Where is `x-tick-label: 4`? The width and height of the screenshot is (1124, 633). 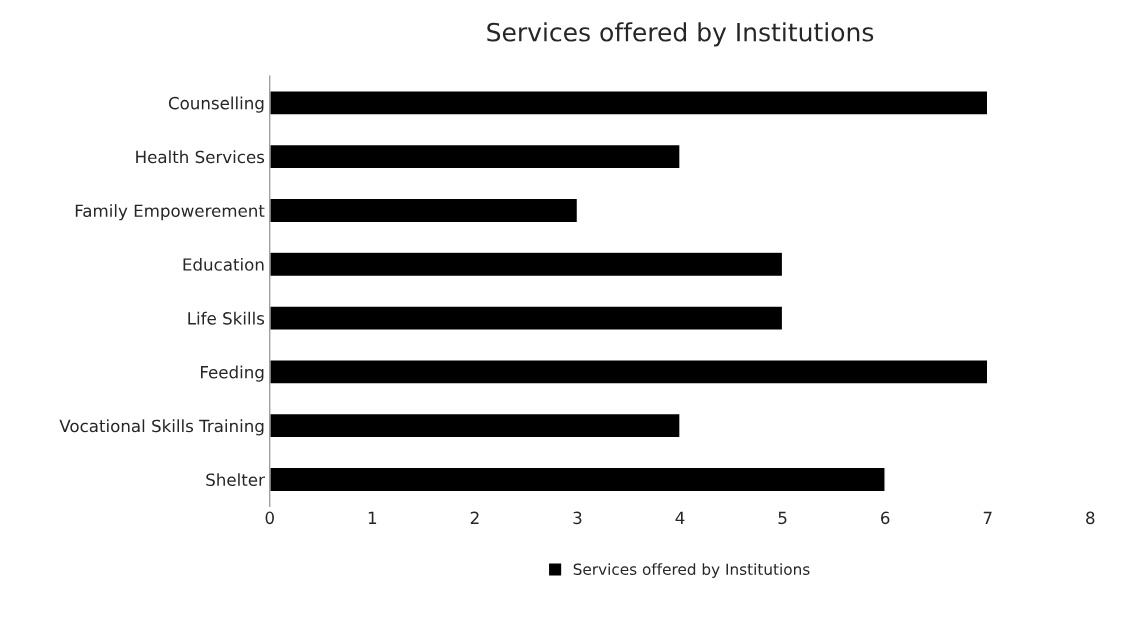 x-tick-label: 4 is located at coordinates (680, 517).